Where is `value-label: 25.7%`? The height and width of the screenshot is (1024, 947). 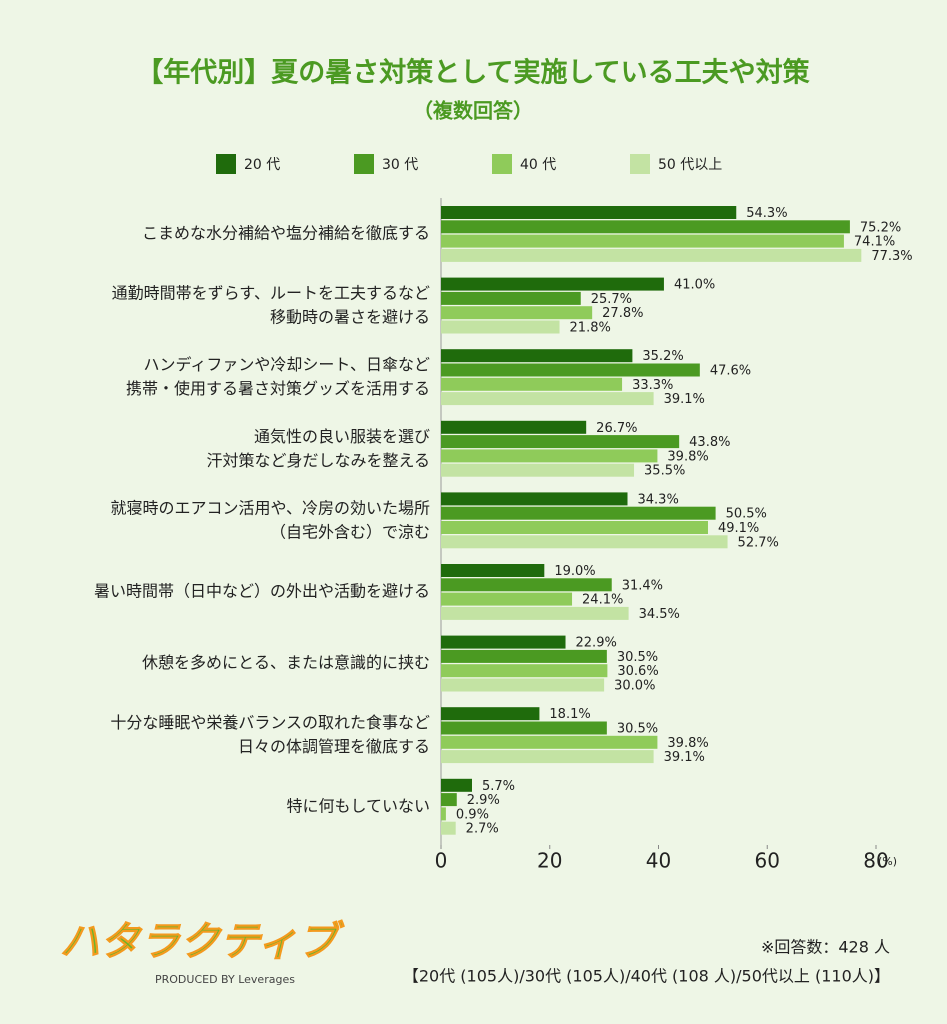 value-label: 25.7% is located at coordinates (611, 299).